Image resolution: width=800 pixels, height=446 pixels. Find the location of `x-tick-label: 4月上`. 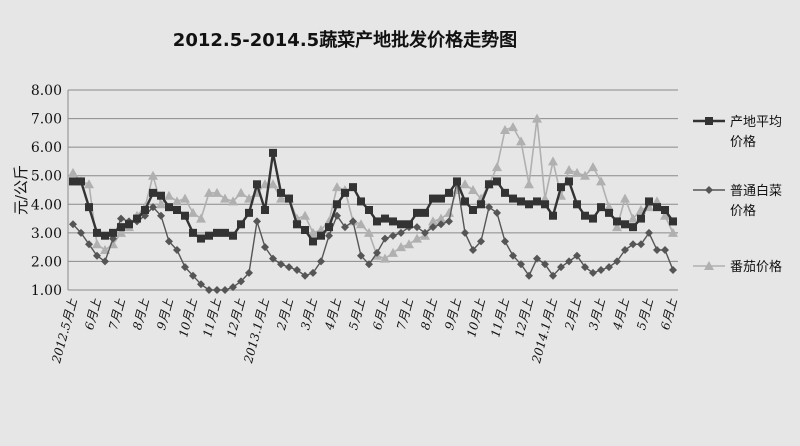

x-tick-label: 4月上 is located at coordinates (333, 314).